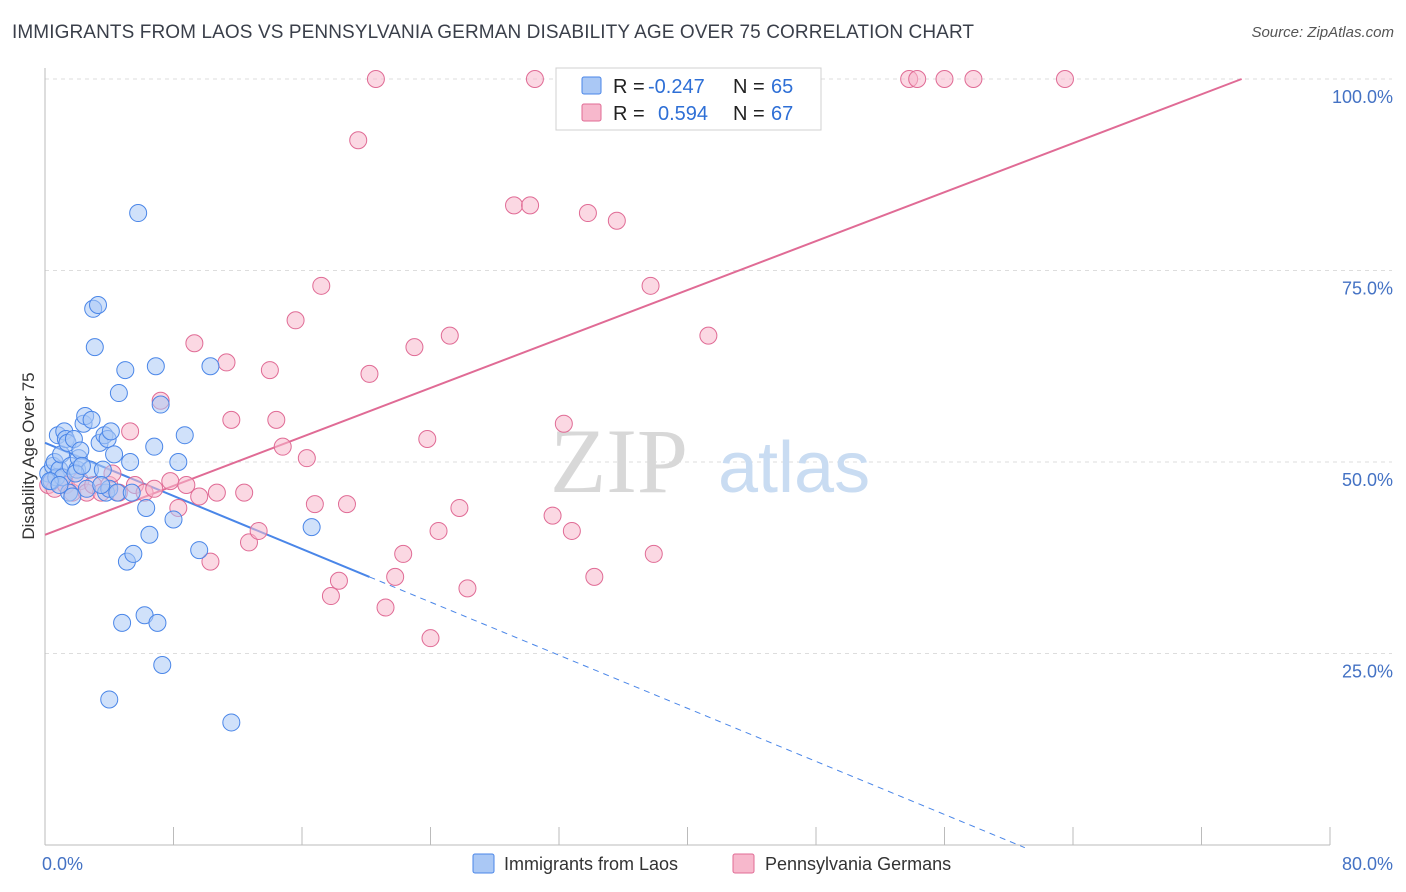 The image size is (1406, 892). What do you see at coordinates (591, 85) in the screenshot?
I see `stats-swatch-blue` at bounding box center [591, 85].